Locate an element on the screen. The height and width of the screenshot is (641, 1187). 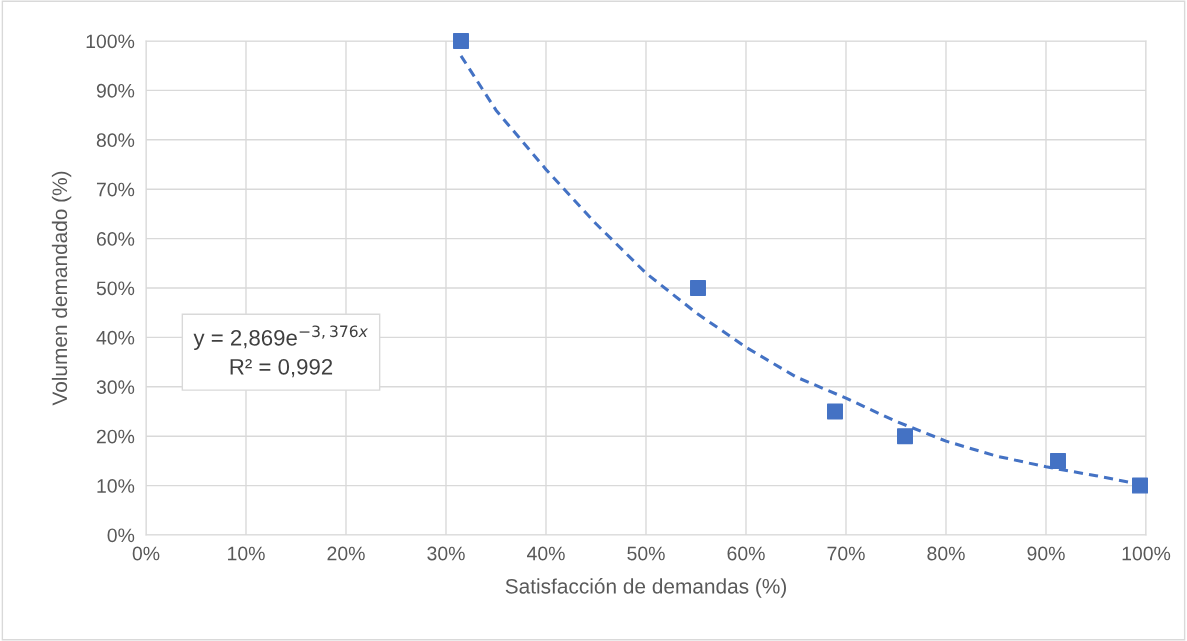
y-tick-label: 50% is located at coordinates (115, 288).